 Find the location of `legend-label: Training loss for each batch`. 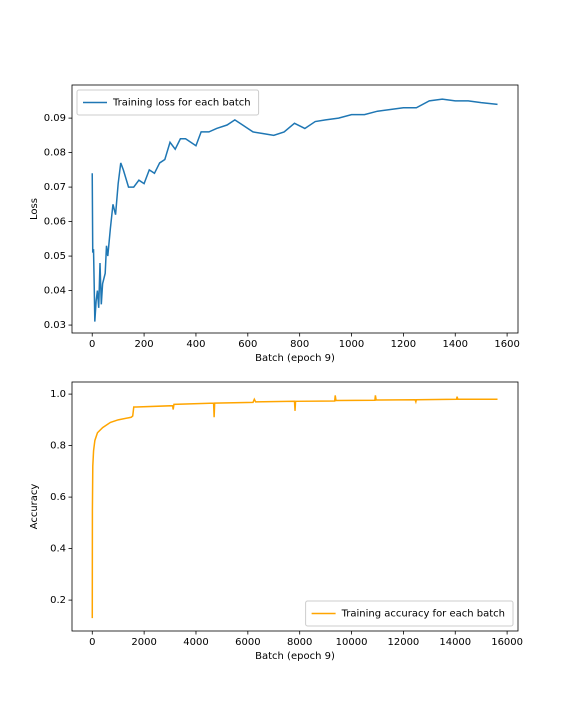

legend-label: Training loss for each batch is located at coordinates (181, 103).